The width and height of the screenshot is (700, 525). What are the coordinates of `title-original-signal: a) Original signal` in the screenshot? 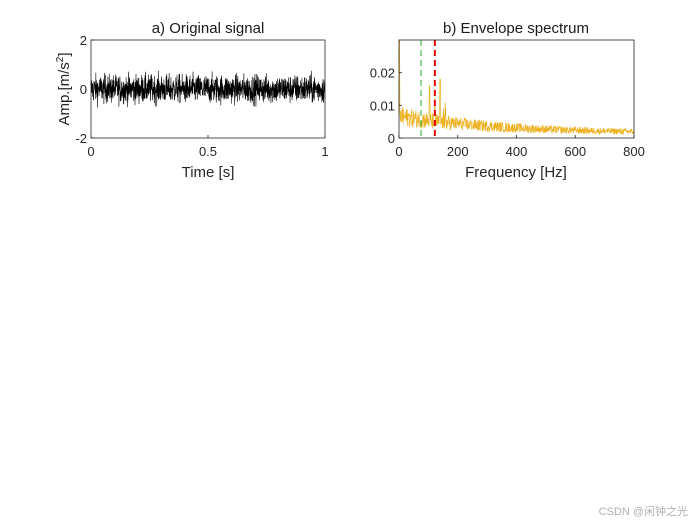 It's located at (208, 28).